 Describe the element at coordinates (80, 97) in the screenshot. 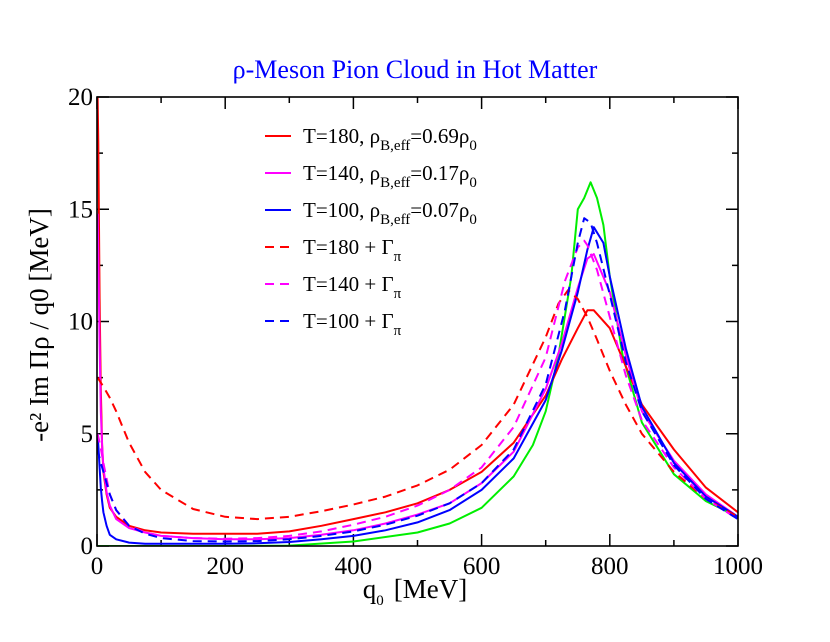

I see `y-tick-label: 20` at that location.